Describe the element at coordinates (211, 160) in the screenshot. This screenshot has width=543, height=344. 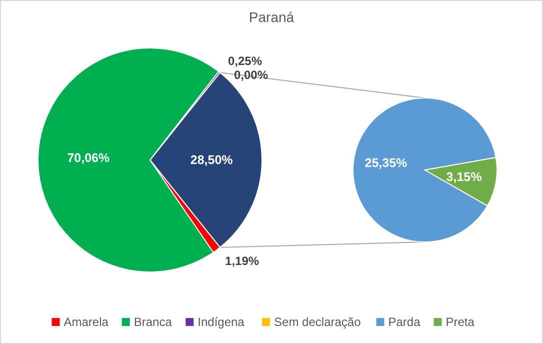
I see `data-label: 28,50%` at that location.